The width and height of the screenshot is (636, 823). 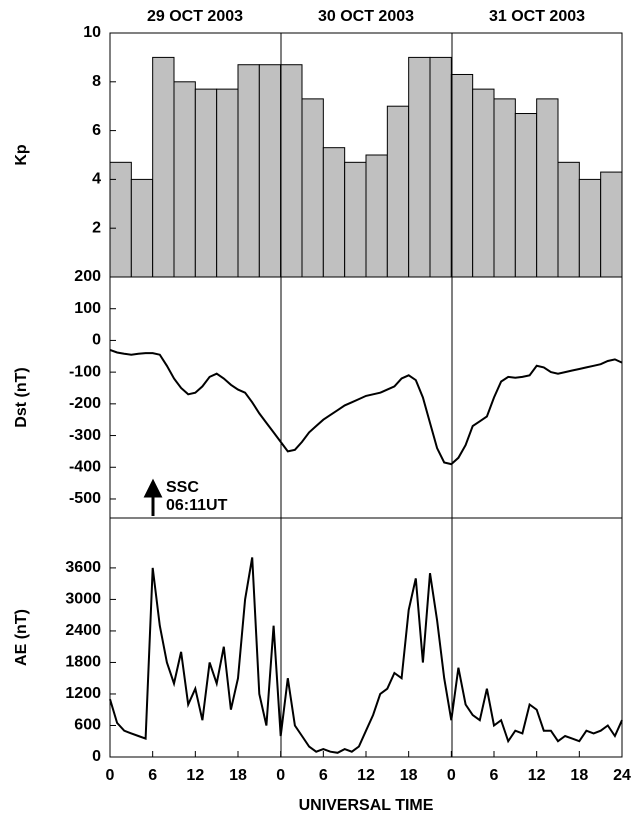 I want to click on y-tick-label: 3000, so click(x=83, y=599).